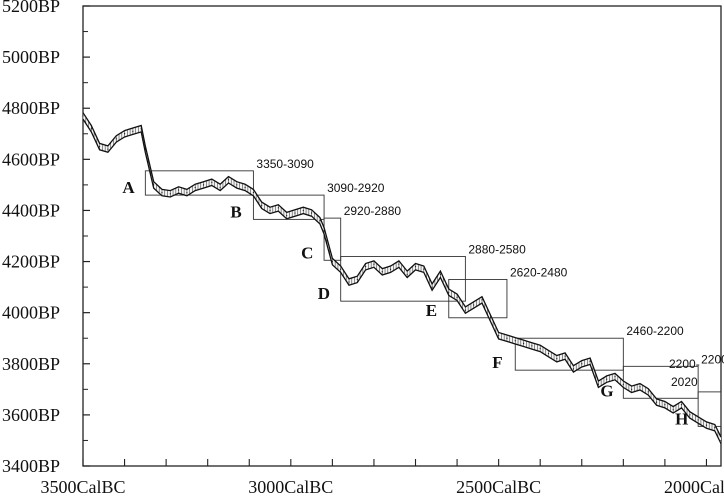  What do you see at coordinates (285, 164) in the screenshot?
I see `plateau-range-label: 3350-3090` at bounding box center [285, 164].